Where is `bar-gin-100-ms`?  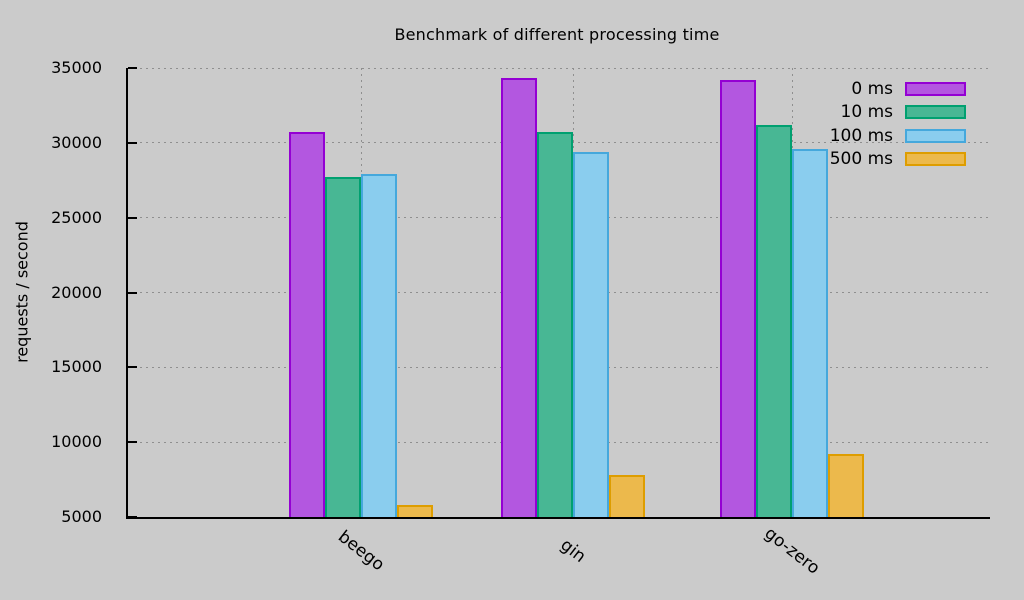
bar-gin-100-ms is located at coordinates (591, 334).